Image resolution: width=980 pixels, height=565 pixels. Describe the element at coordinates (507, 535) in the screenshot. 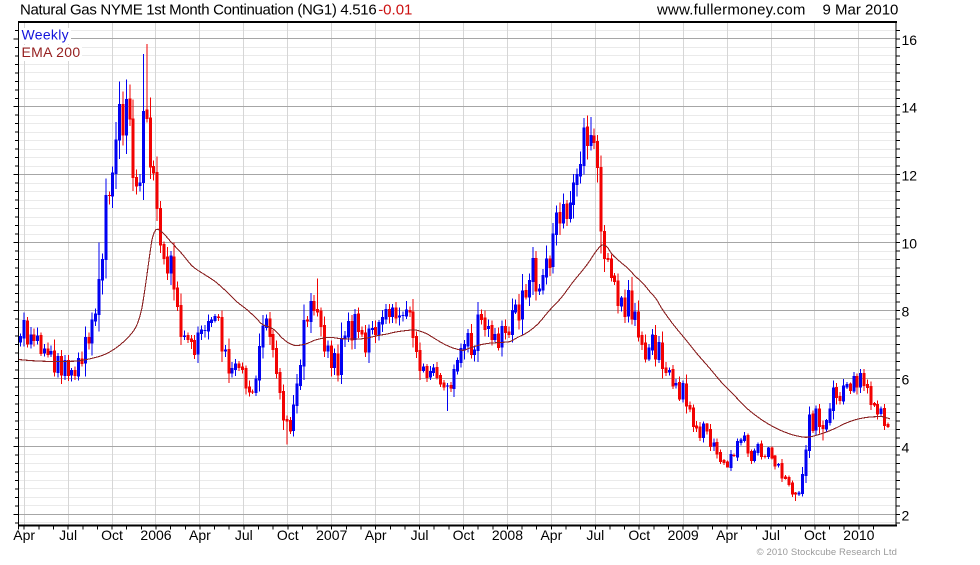

I see `svg-text: 2008` at that location.